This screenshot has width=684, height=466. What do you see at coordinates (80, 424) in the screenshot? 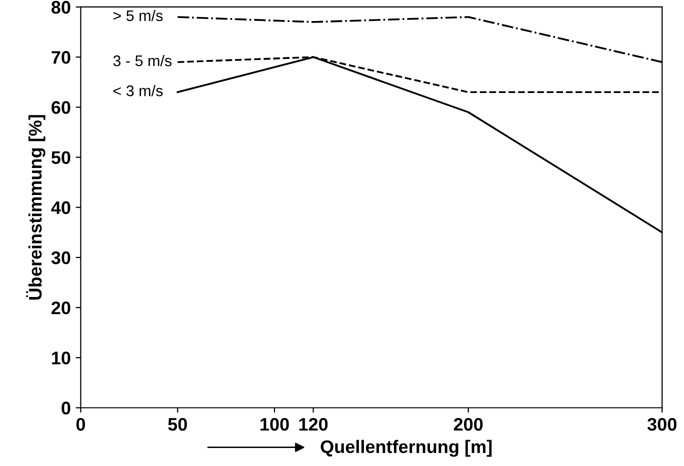
I see `x-tick-label: 0` at bounding box center [80, 424].